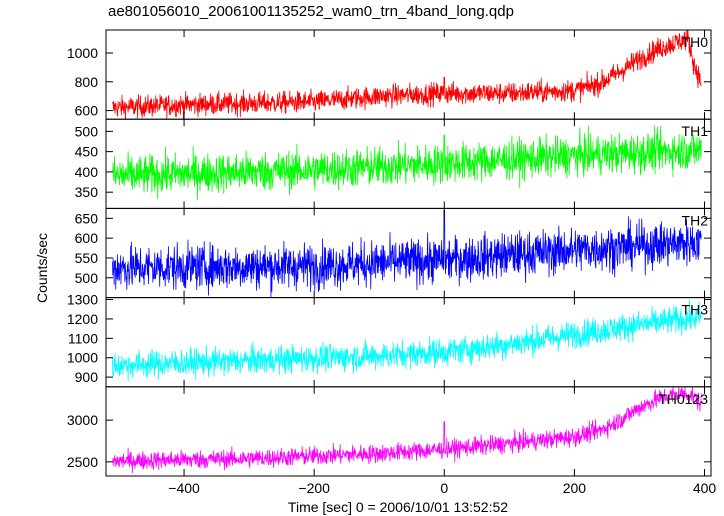  Describe the element at coordinates (87, 152) in the screenshot. I see `y-tick-label: 450` at that location.